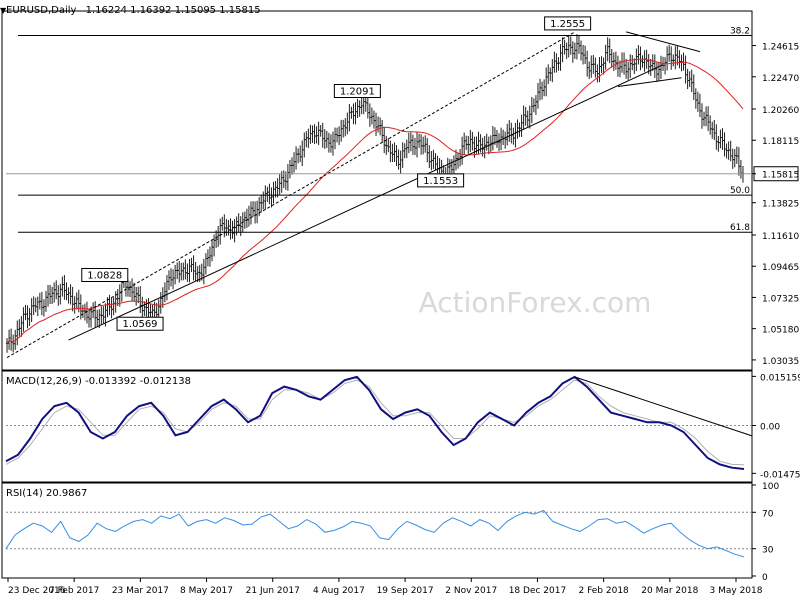 This screenshot has height=604, width=800. What do you see at coordinates (405, 591) in the screenshot?
I see `x-tick-label: 19 Sep 2017` at bounding box center [405, 591].